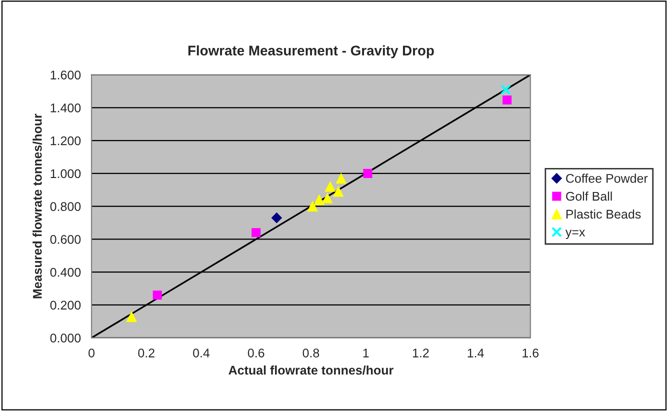 The height and width of the screenshot is (411, 668). Describe the element at coordinates (65, 206) in the screenshot. I see `y-tick-label: 0.800` at that location.